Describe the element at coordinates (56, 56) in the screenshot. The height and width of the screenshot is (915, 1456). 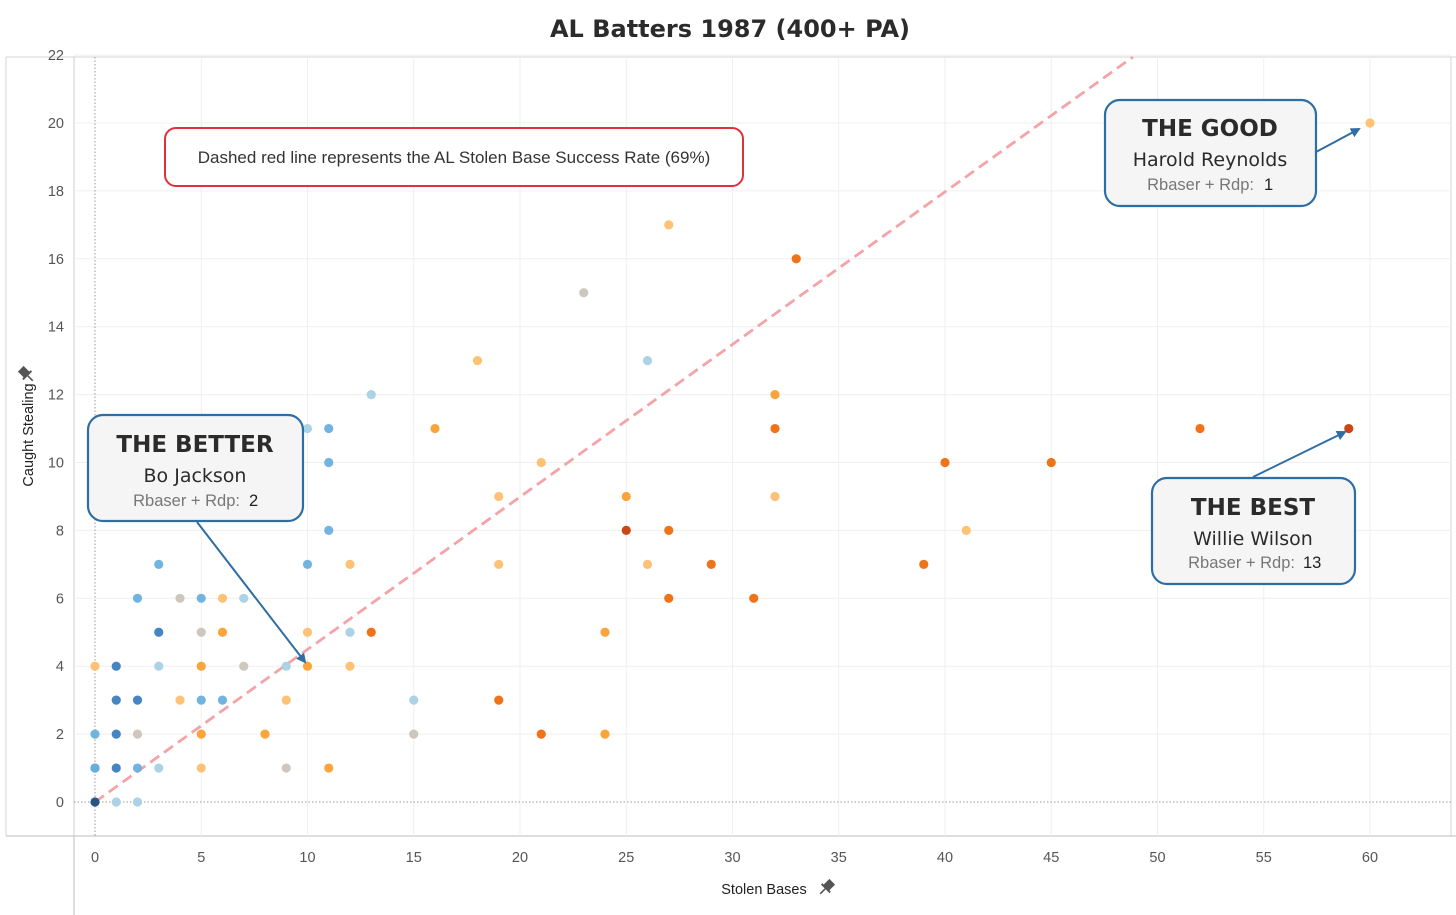
I see `y-tick-label: 22` at that location.